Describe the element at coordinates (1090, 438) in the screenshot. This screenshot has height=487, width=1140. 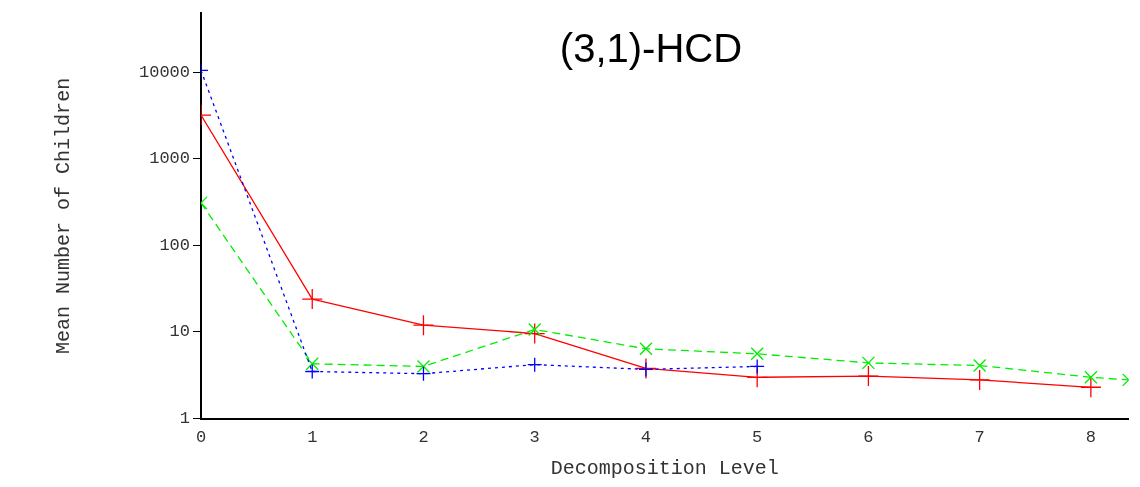
I see `x-tick-label: 8` at that location.